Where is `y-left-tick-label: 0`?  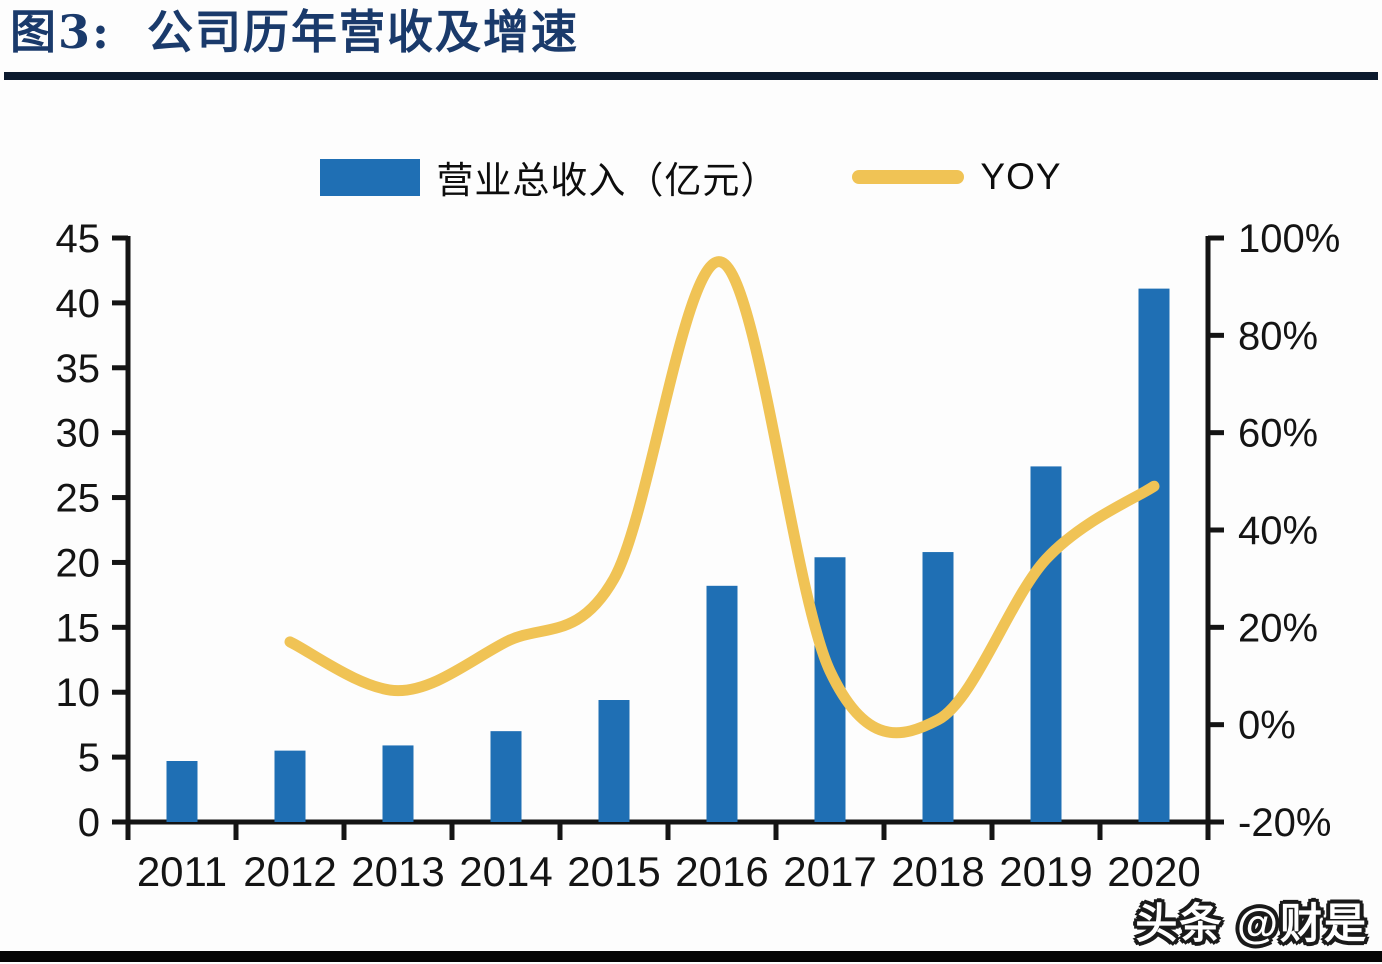 y-left-tick-label: 0 is located at coordinates (89, 823).